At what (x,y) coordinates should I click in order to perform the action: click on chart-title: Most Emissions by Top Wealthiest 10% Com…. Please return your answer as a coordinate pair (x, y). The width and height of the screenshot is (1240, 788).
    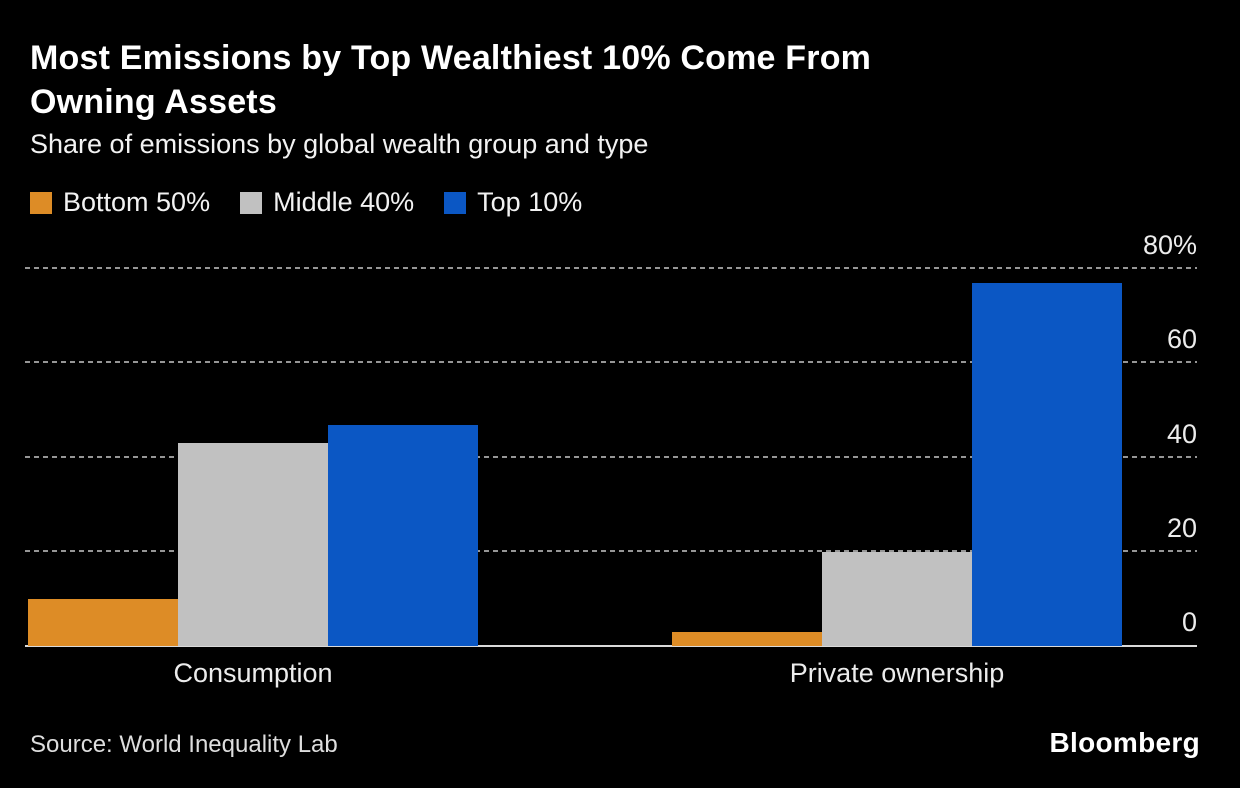
    Looking at the image, I should click on (450, 80).